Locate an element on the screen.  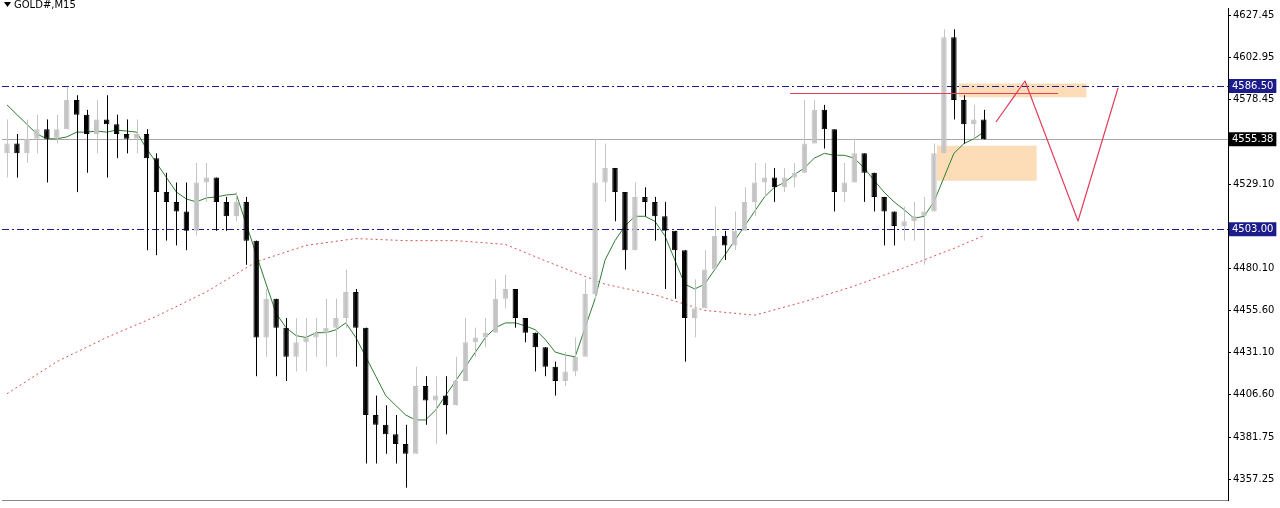
y-tick-label: 4578.45 is located at coordinates (1254, 99).